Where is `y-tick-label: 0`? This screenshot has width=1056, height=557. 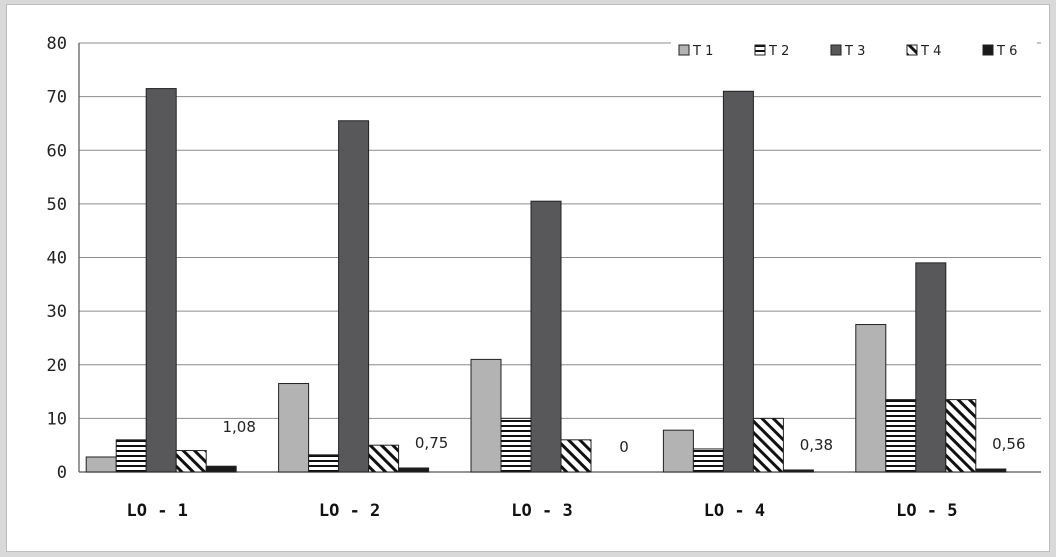
y-tick-label: 0 is located at coordinates (62, 473).